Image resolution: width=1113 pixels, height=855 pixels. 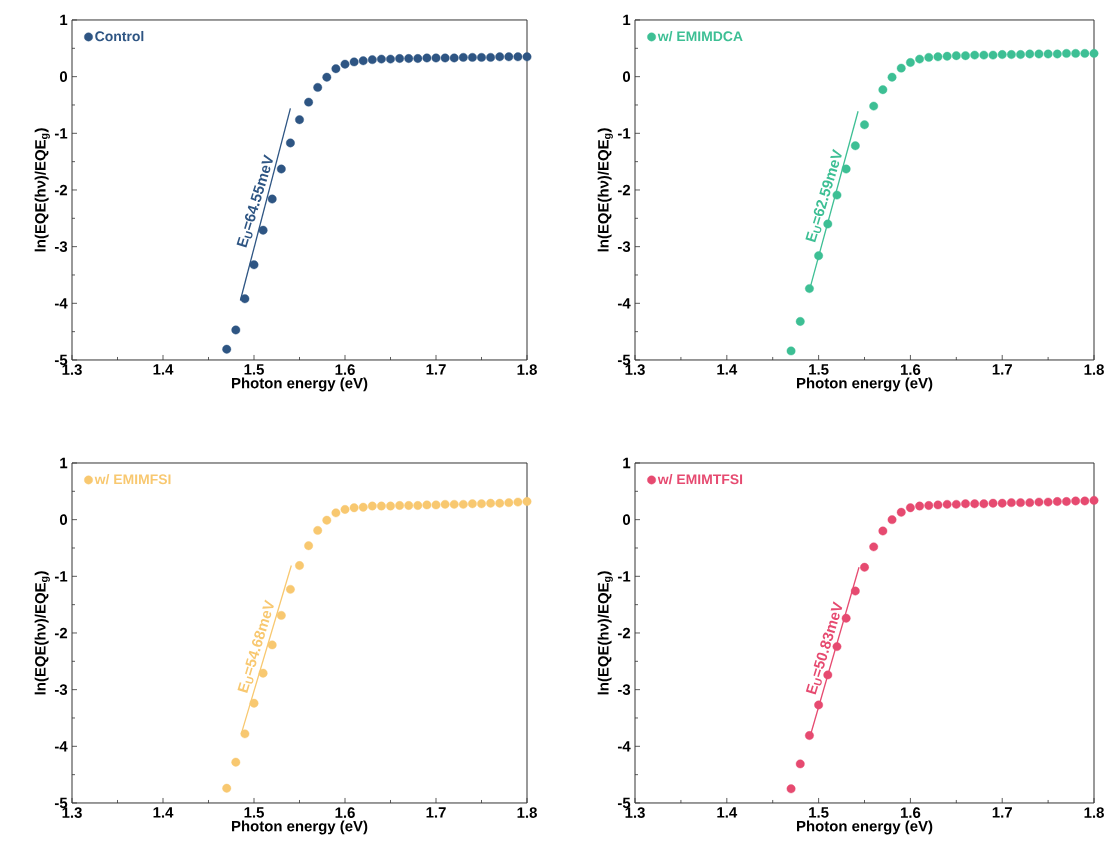 I want to click on legend-label: w/ EMIMFSI, so click(x=132, y=479).